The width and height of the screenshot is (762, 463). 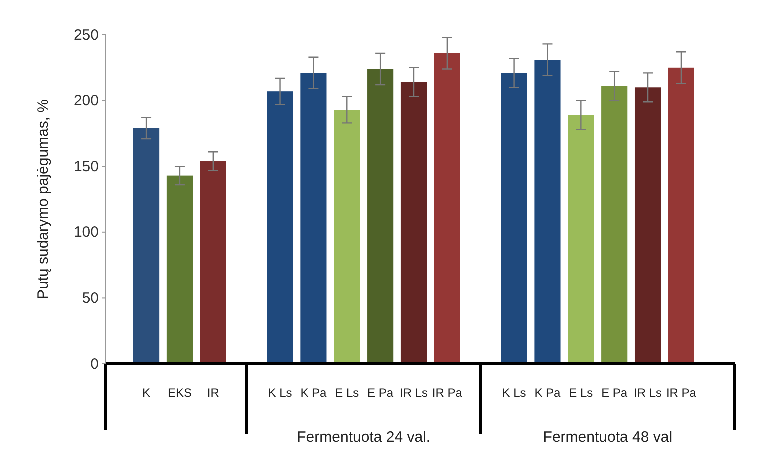 What do you see at coordinates (43, 199) in the screenshot?
I see `y-axis-title: Putų sudarymo pajėgumas, %` at bounding box center [43, 199].